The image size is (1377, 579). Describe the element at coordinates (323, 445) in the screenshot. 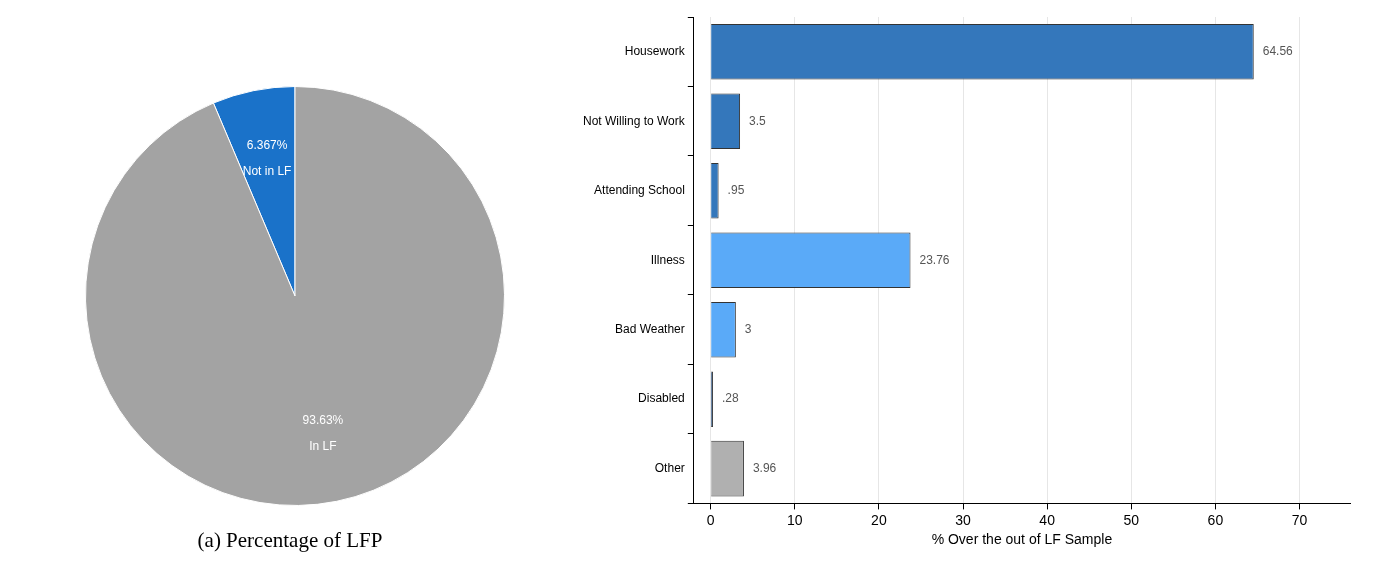

I see `slice-label: In LF` at that location.